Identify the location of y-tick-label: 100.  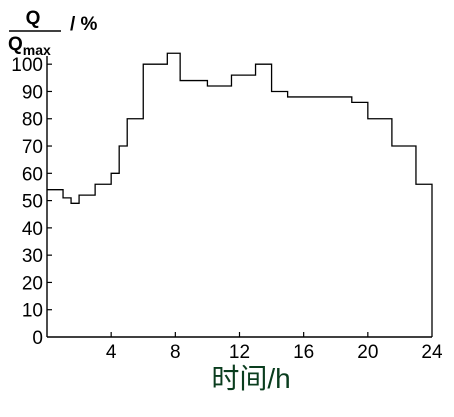
(27, 65).